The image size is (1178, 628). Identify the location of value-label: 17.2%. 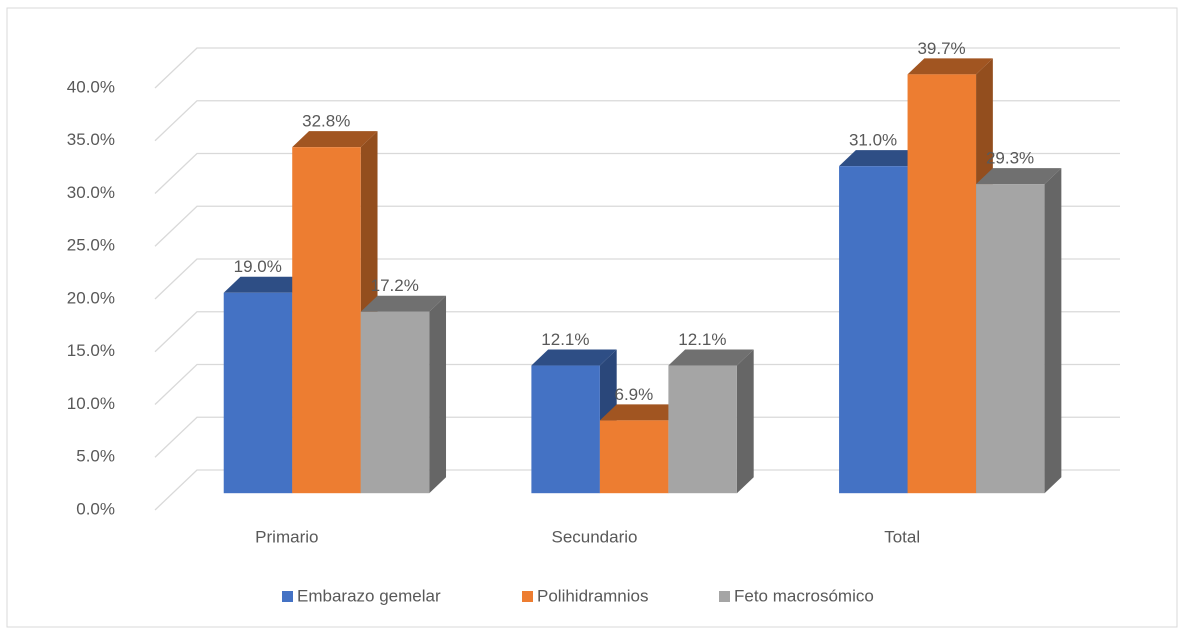
(395, 285).